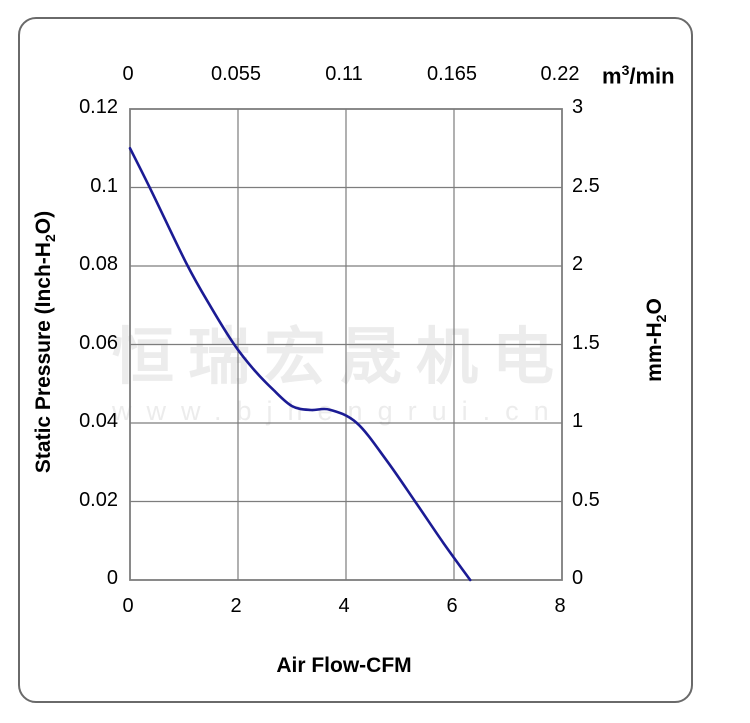  I want to click on x-top-tick: 0.055, so click(236, 74).